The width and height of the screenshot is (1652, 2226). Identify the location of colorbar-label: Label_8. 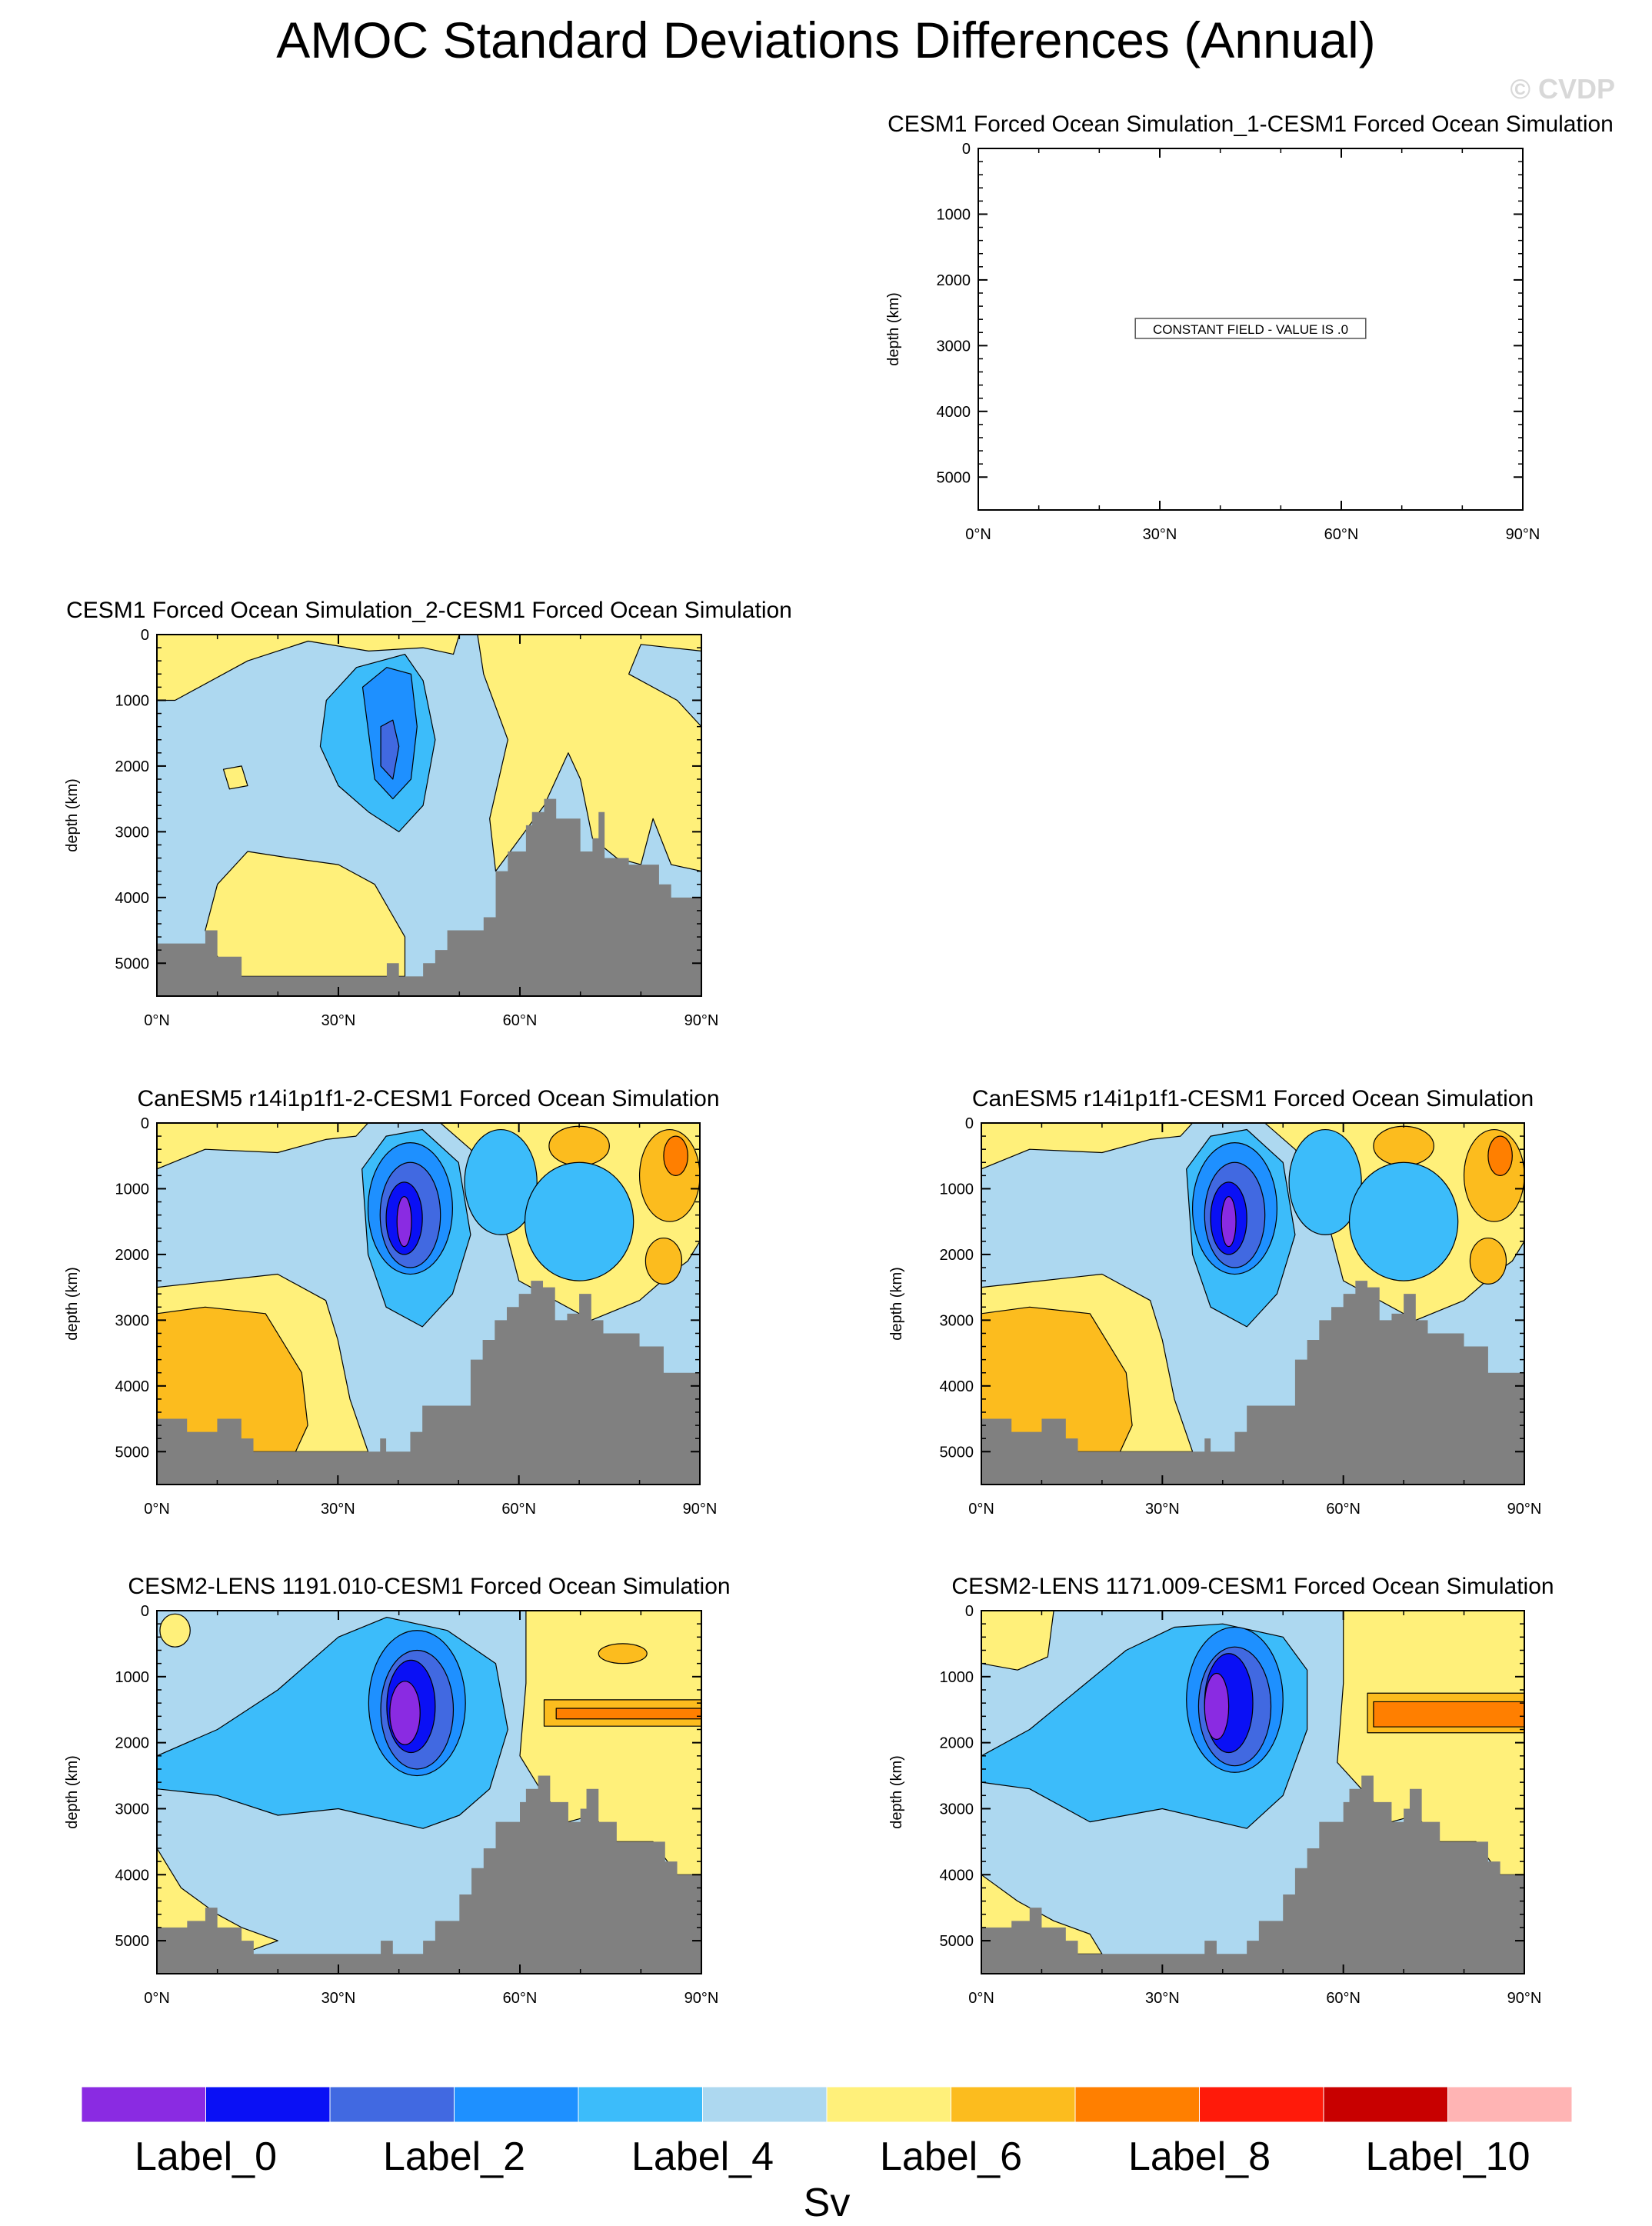
(1199, 2156).